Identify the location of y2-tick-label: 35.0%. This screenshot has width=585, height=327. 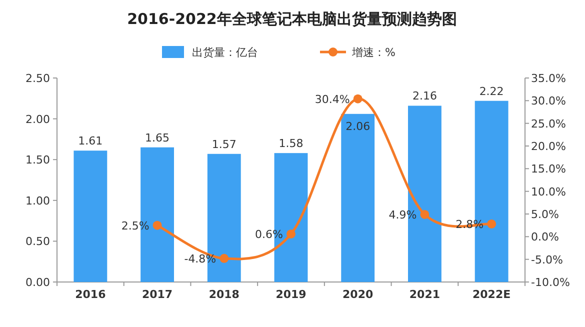
(548, 78).